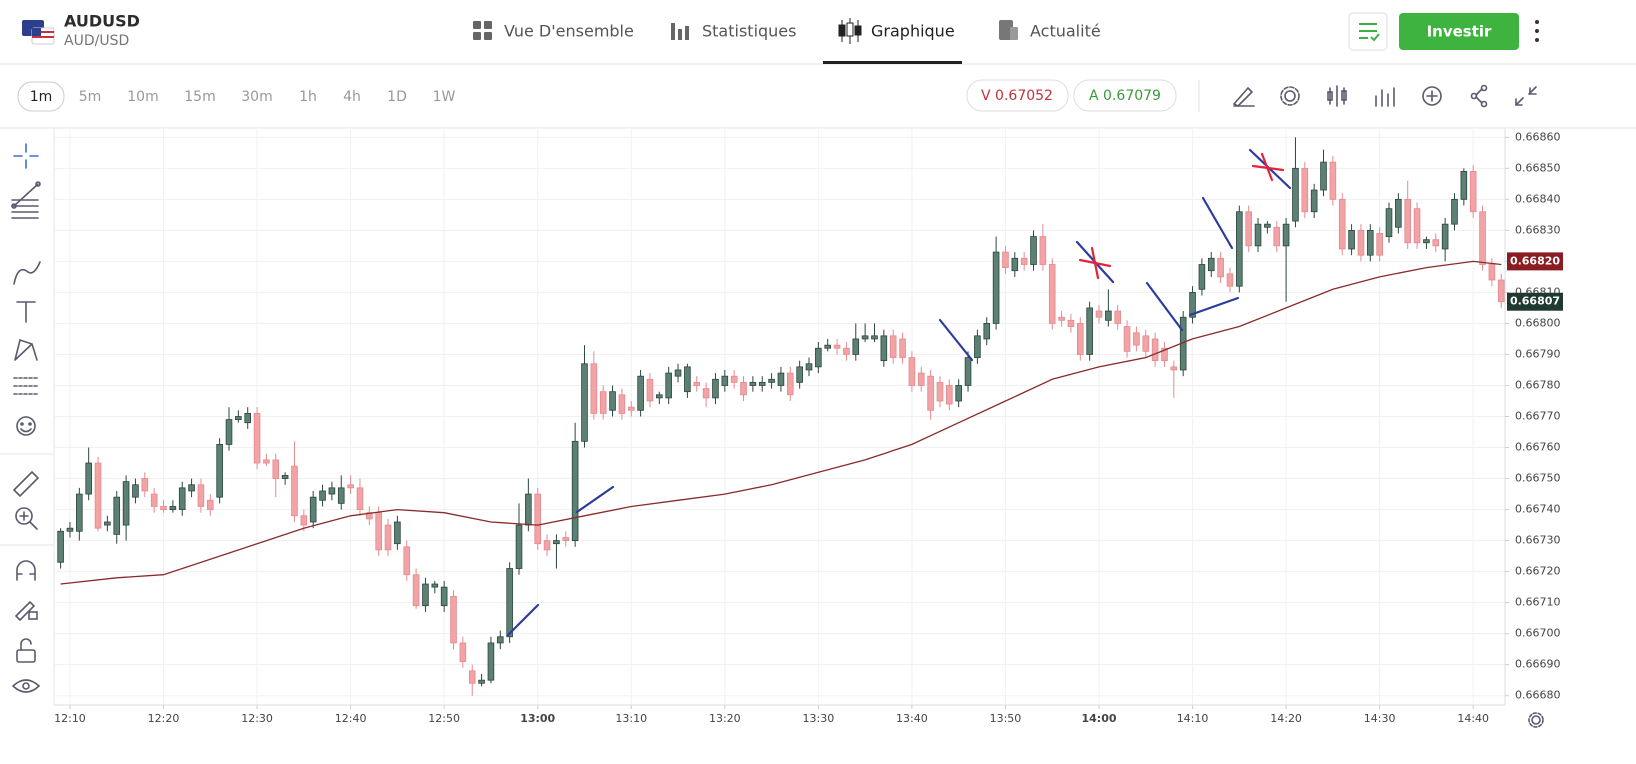 This screenshot has height=764, width=1636. What do you see at coordinates (397, 97) in the screenshot?
I see `timeframe: 1D` at bounding box center [397, 97].